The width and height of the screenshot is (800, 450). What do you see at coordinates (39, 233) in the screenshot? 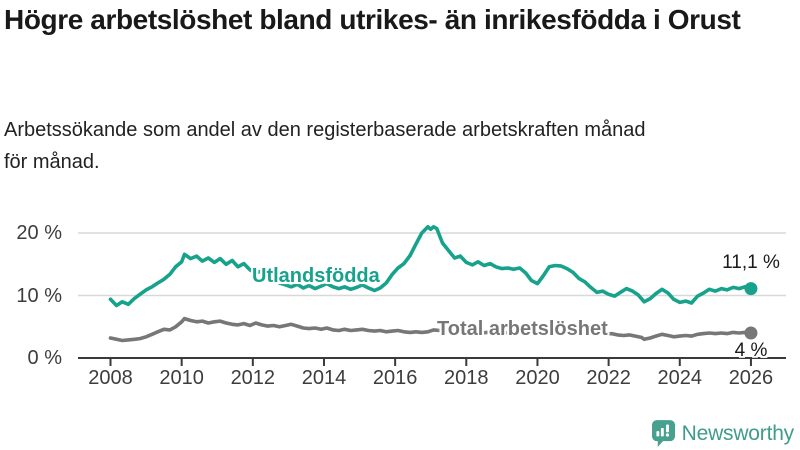
I see `y-tick-label: 20 %` at bounding box center [39, 233].